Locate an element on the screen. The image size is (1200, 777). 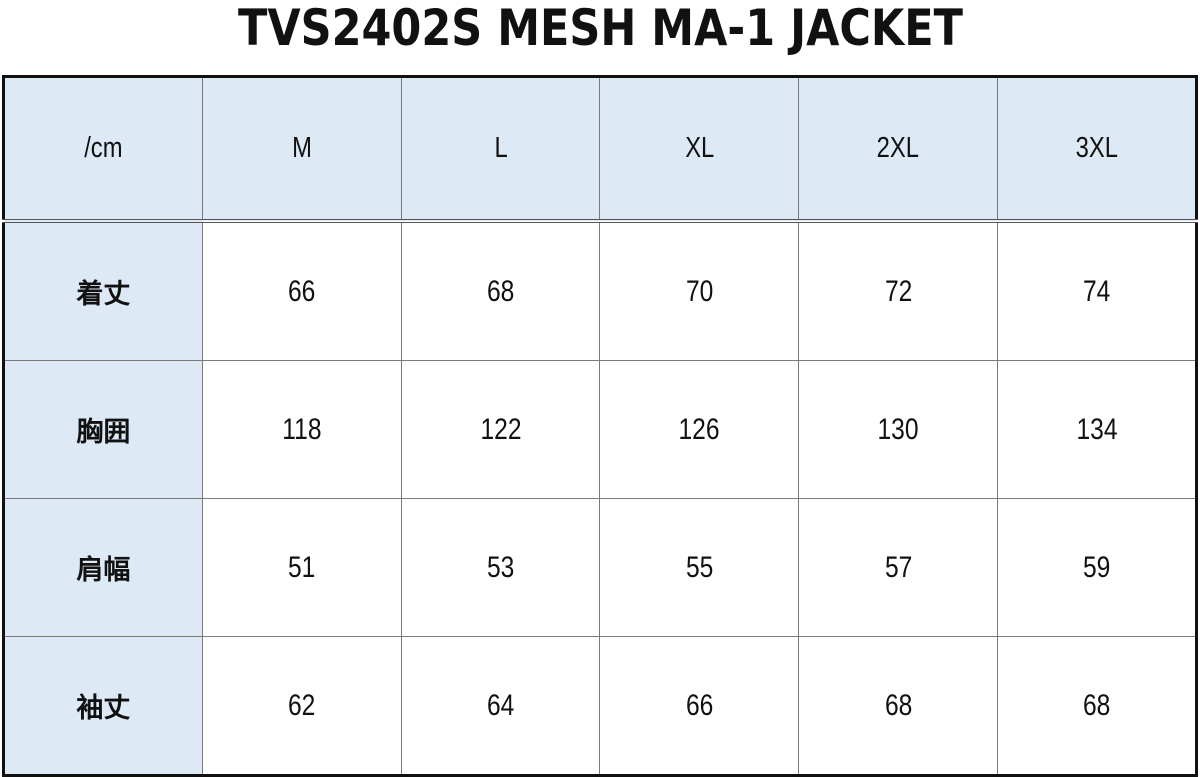
row-header-cell: 胸囲 is located at coordinates (103, 429).